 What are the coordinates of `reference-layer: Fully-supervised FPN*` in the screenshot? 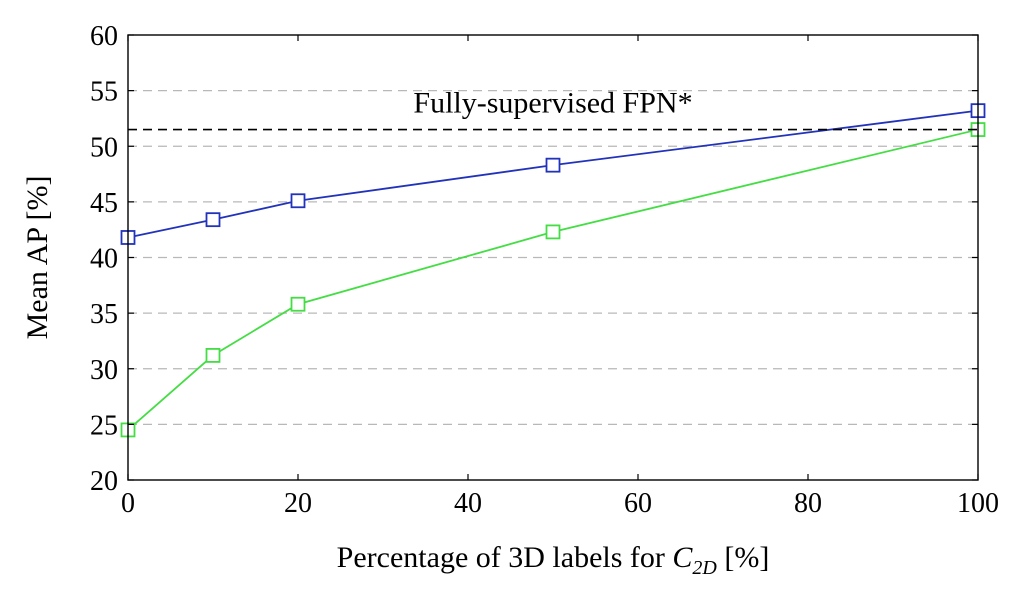 It's located at (553, 109).